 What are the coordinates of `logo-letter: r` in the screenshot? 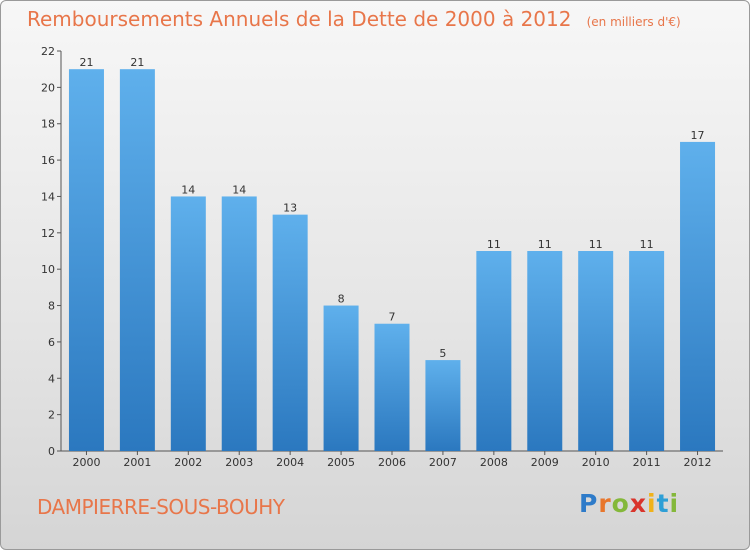 It's located at (605, 503).